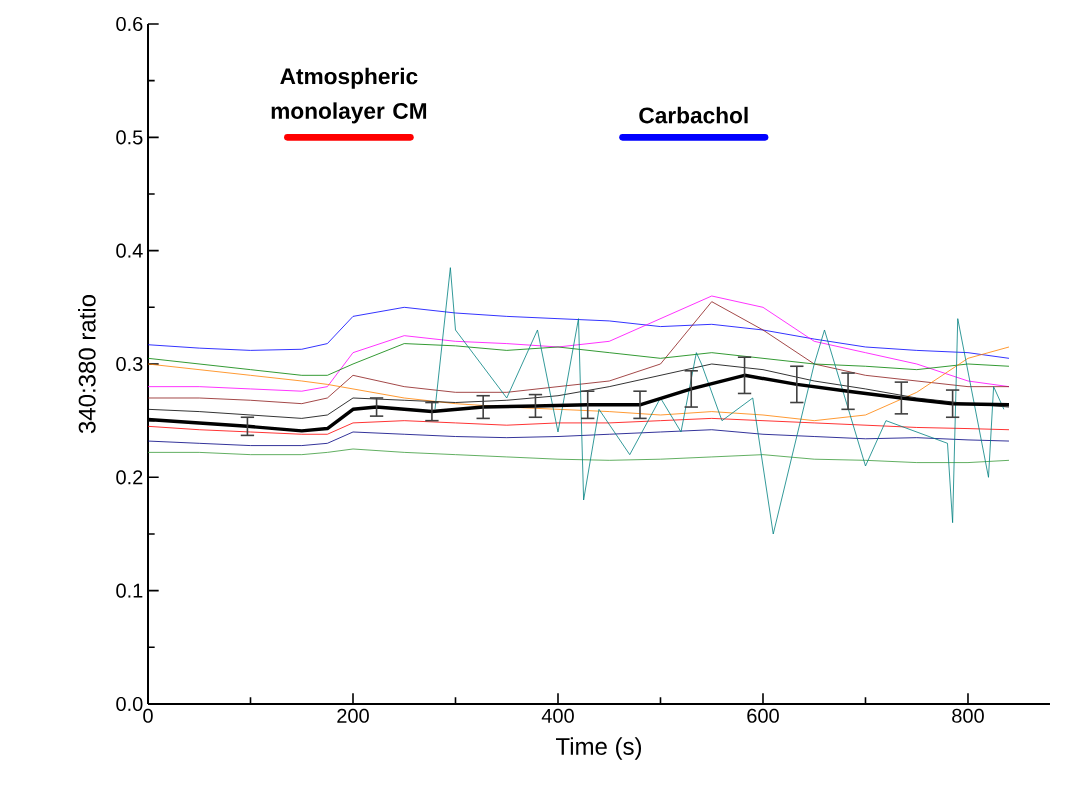  I want to click on y-tick-label: 0.0, so click(129, 704).